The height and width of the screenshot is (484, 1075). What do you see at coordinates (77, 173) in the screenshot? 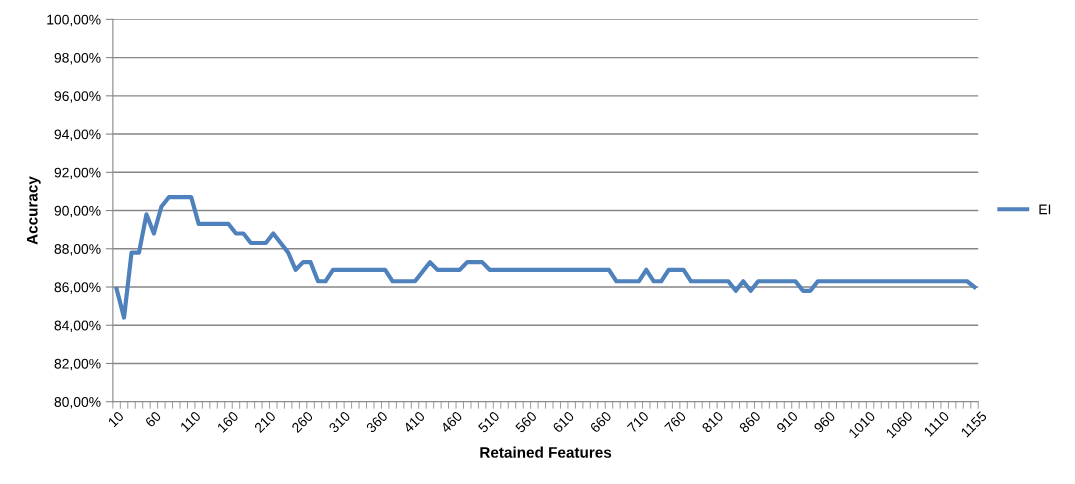
I see `y-tick-label: 92,00%` at bounding box center [77, 173].